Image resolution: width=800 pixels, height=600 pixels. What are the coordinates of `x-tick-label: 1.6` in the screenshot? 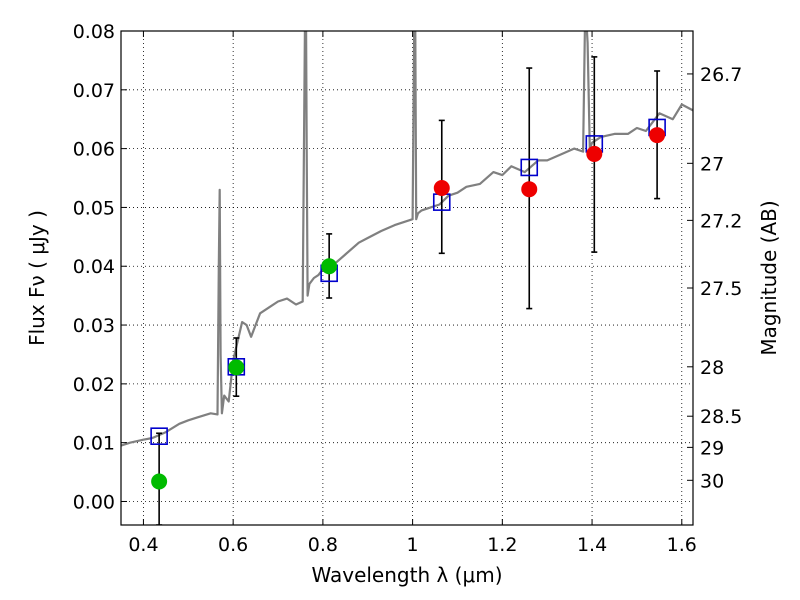 It's located at (682, 545).